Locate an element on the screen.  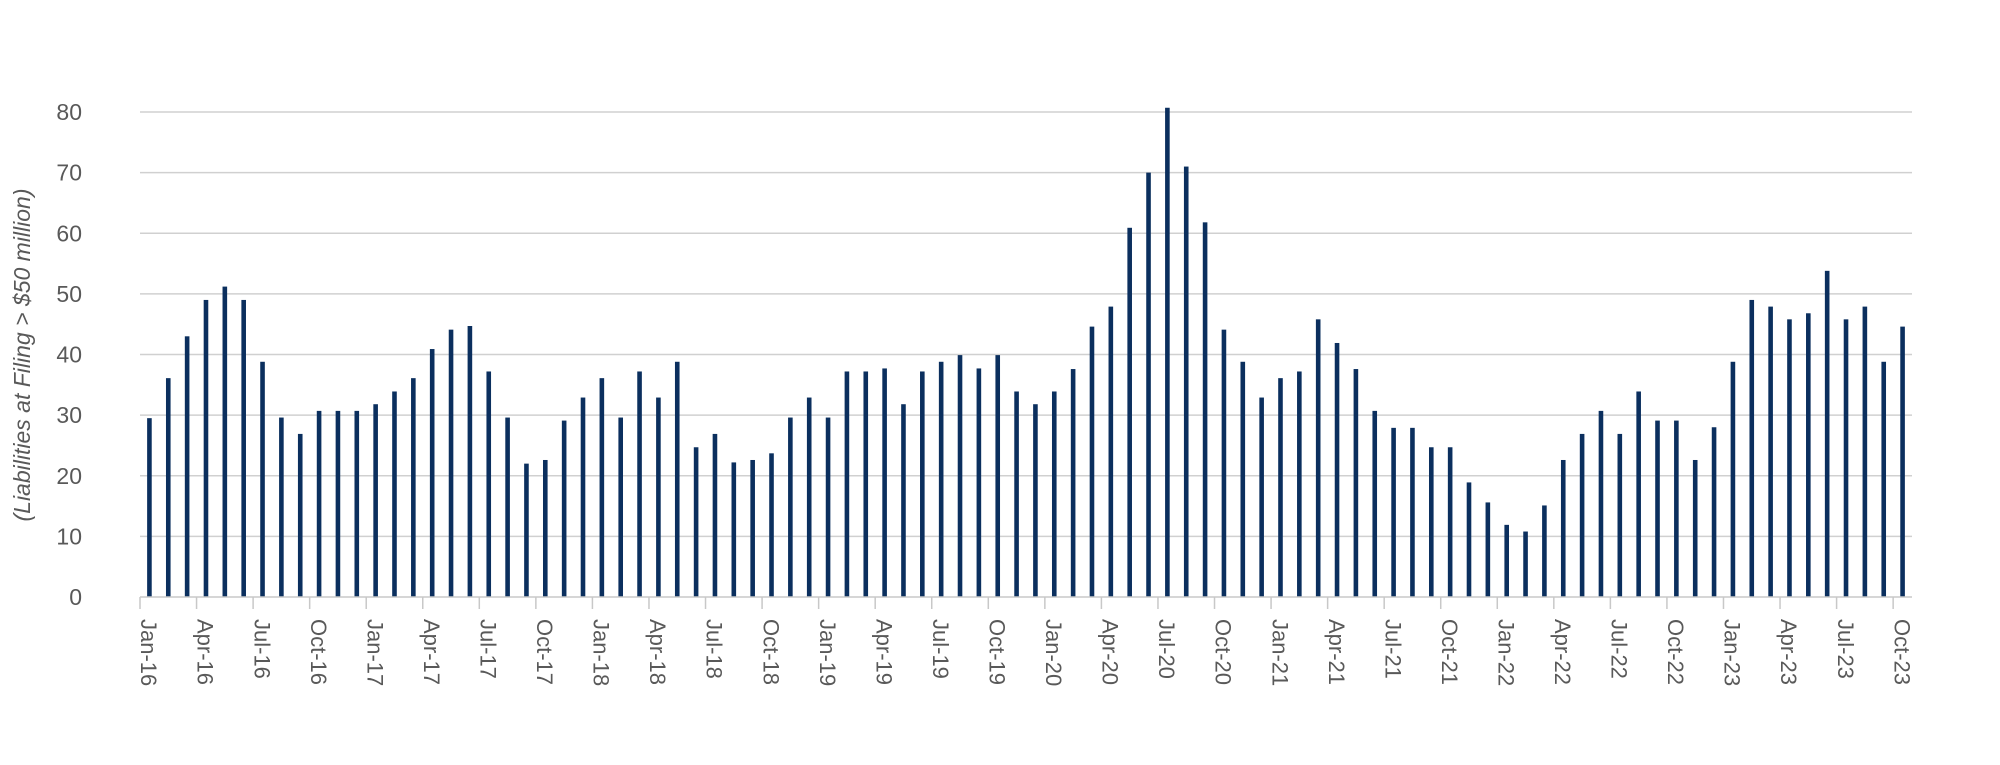
bar-jul-16: Jul-16: 38.8 is located at coordinates (262, 479).